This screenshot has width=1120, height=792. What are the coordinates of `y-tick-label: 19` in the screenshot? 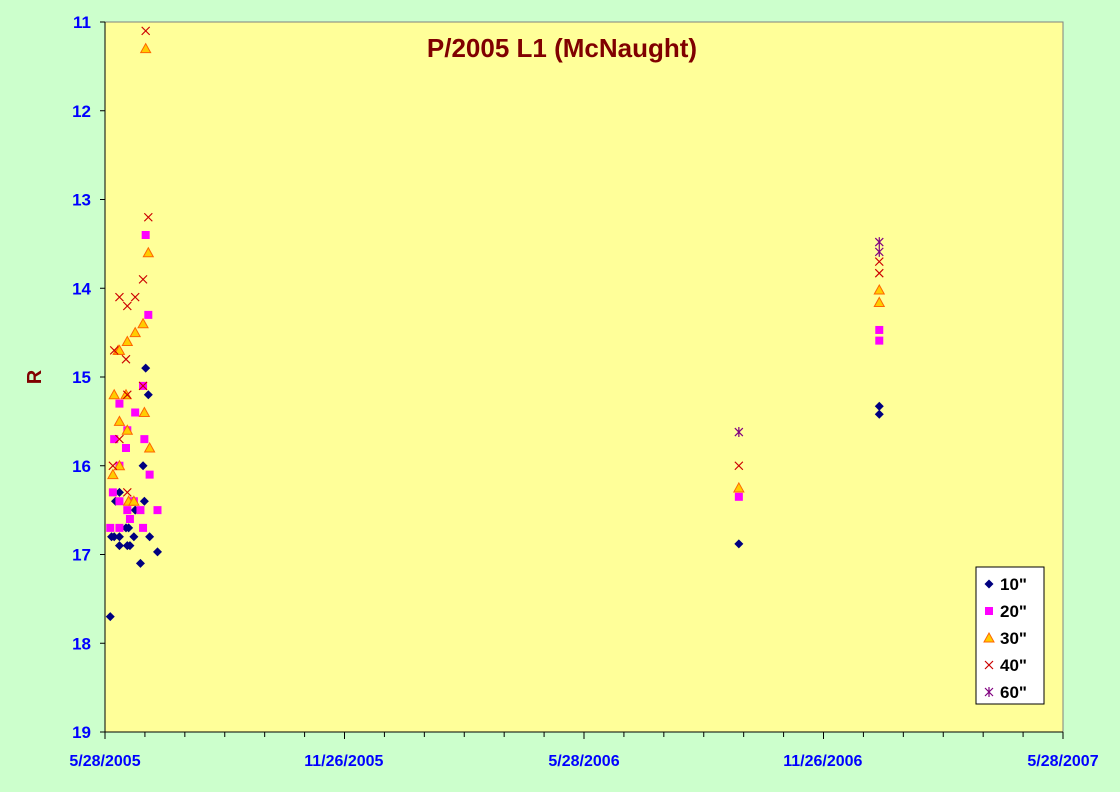 It's located at (81, 732).